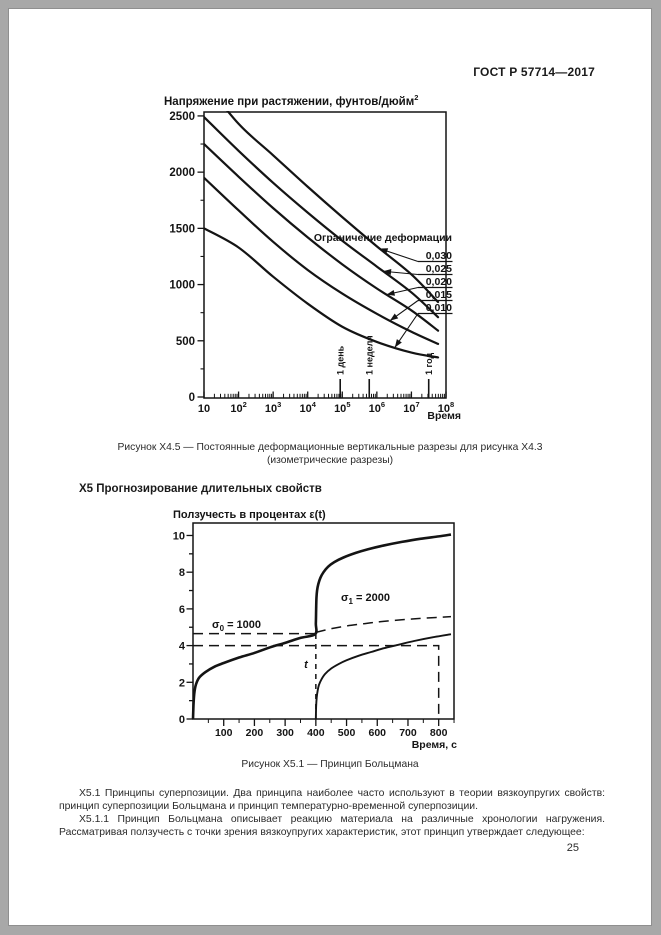  What do you see at coordinates (182, 173) in the screenshot?
I see `svg-text: 2000` at bounding box center [182, 173].